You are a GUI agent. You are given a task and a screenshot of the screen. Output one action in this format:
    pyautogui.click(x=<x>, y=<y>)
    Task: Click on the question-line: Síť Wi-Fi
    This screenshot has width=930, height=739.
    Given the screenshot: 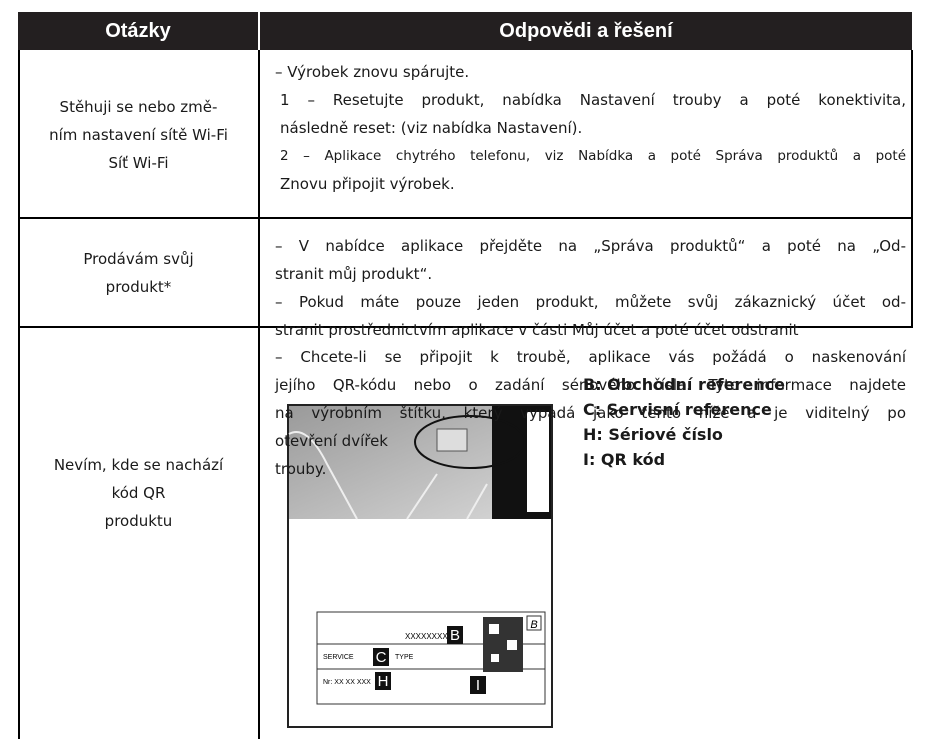 What is the action you would take?
    pyautogui.click(x=138, y=162)
    